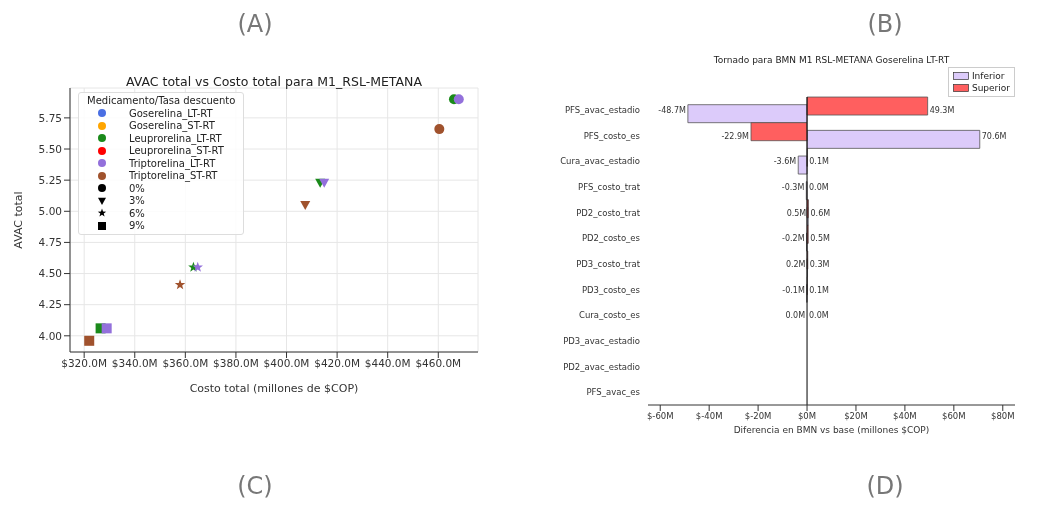 Image resolution: width=1037 pixels, height=506 pixels. Describe the element at coordinates (990, 88) in the screenshot. I see `legend-label: Superior` at that location.